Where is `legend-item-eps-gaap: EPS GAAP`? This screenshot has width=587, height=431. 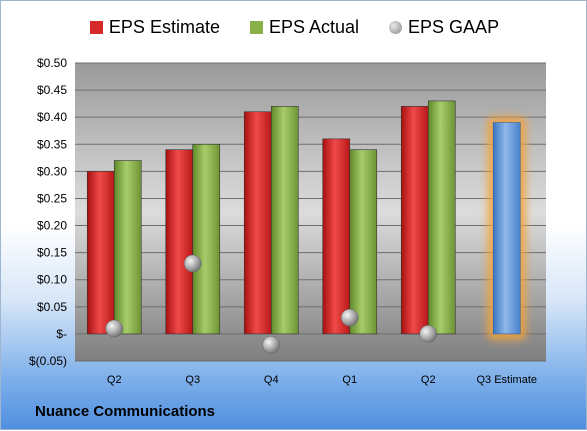 legend-item-eps-gaap: EPS GAAP is located at coordinates (444, 27).